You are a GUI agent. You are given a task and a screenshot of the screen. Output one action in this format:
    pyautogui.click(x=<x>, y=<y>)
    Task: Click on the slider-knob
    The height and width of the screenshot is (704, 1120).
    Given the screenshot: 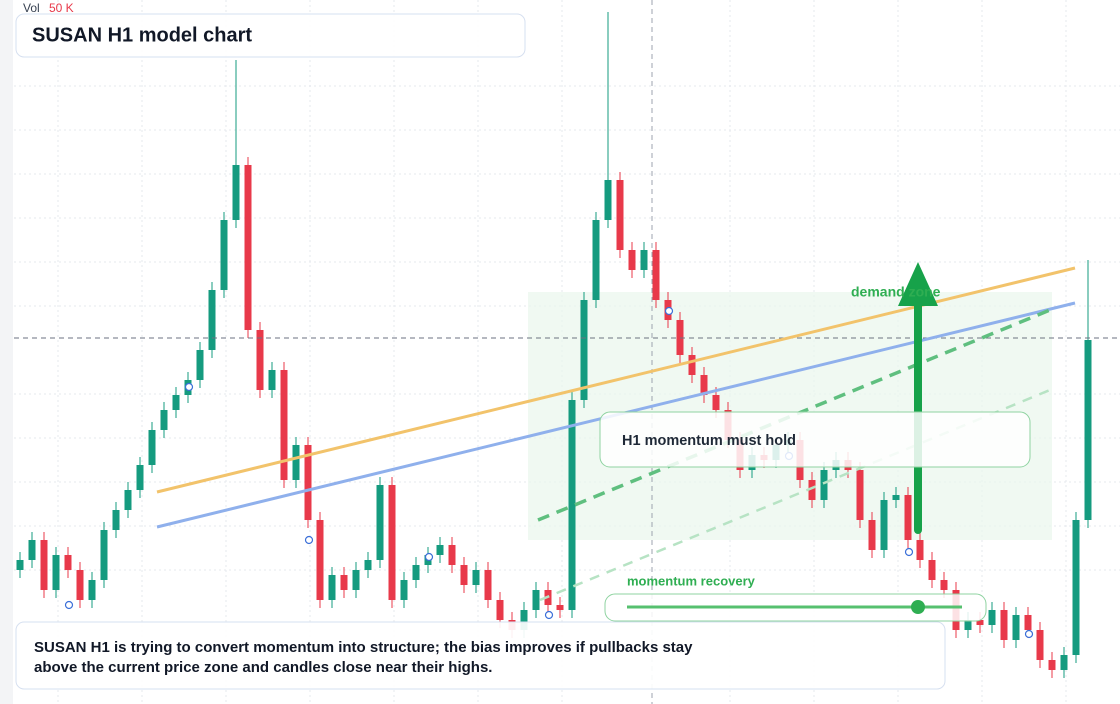 What is the action you would take?
    pyautogui.click(x=918, y=607)
    